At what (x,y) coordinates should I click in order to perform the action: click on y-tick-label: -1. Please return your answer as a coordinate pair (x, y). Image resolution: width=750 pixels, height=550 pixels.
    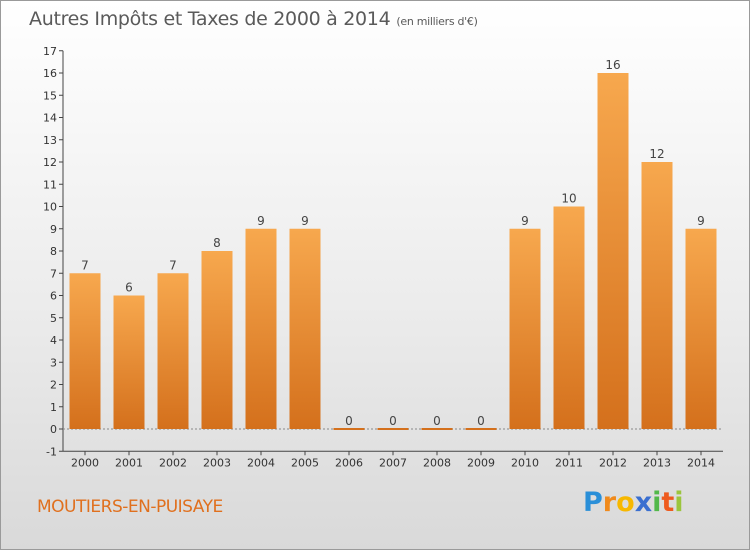
    Looking at the image, I should click on (51, 451).